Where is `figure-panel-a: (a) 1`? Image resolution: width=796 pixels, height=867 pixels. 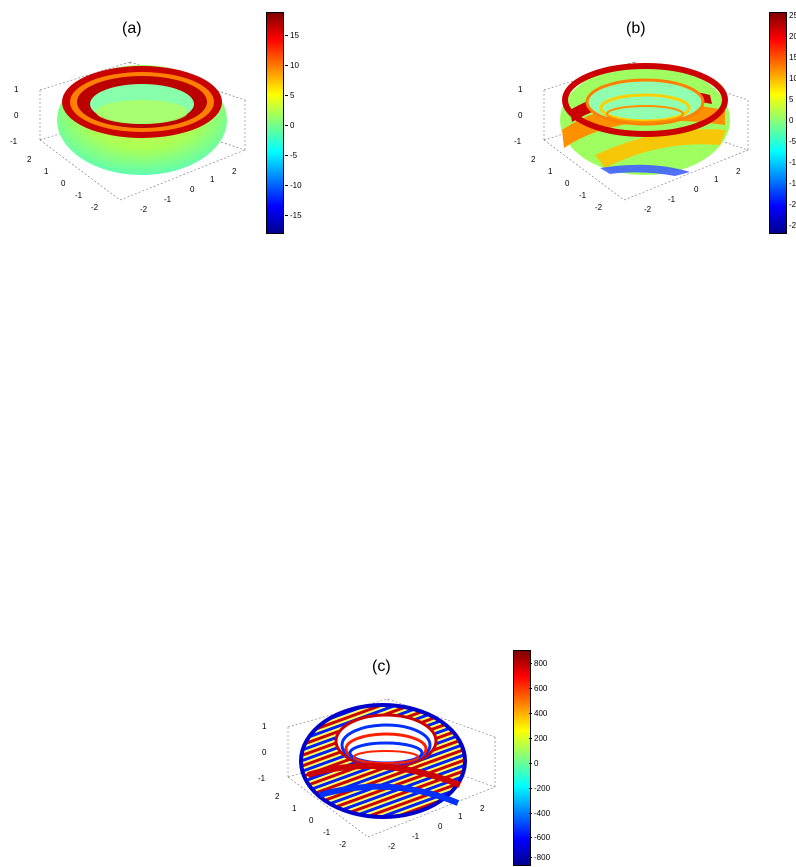
figure-panel-a: (a) 1 is located at coordinates (151, 120).